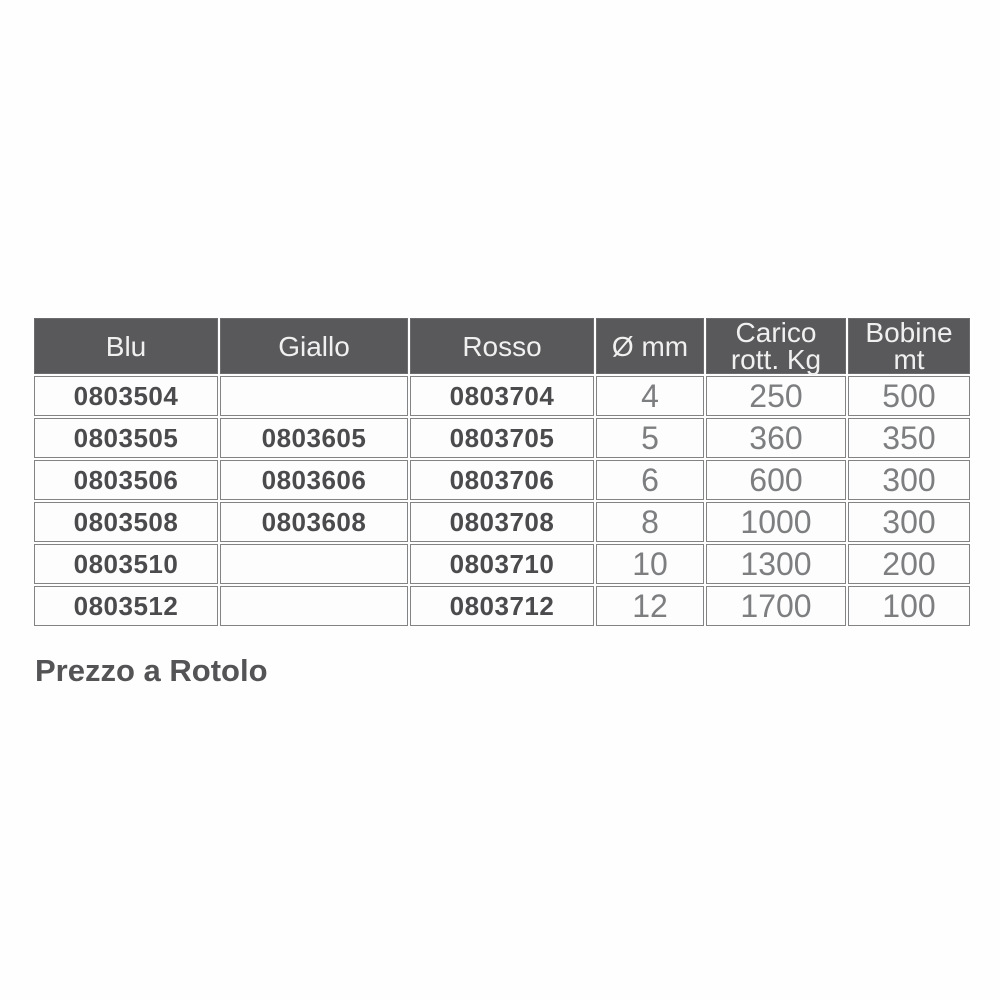 Image resolution: width=1000 pixels, height=1000 pixels. What do you see at coordinates (776, 480) in the screenshot?
I see `cell-carico: 600` at bounding box center [776, 480].